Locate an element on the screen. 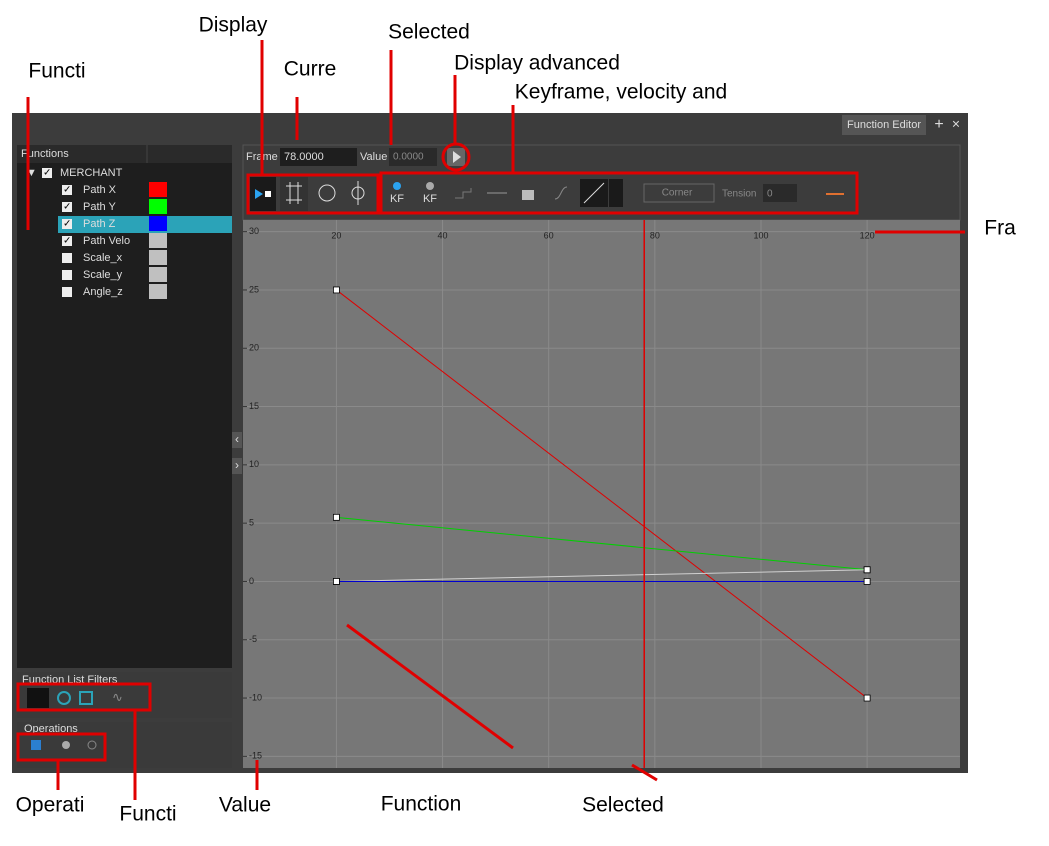 Image resolution: width=1049 pixels, height=846 pixels. callout: Display advanced is located at coordinates (537, 63).